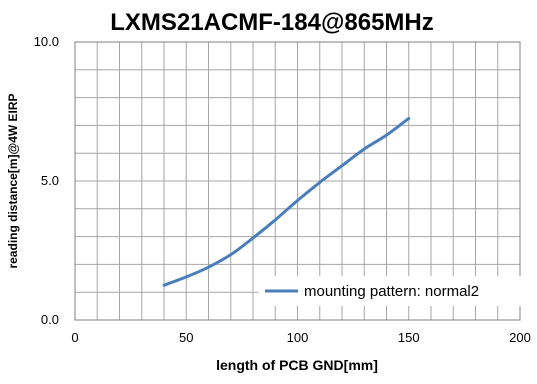 This screenshot has height=384, width=537. Describe the element at coordinates (50, 180) in the screenshot. I see `y-tick-label: 5.0` at that location.